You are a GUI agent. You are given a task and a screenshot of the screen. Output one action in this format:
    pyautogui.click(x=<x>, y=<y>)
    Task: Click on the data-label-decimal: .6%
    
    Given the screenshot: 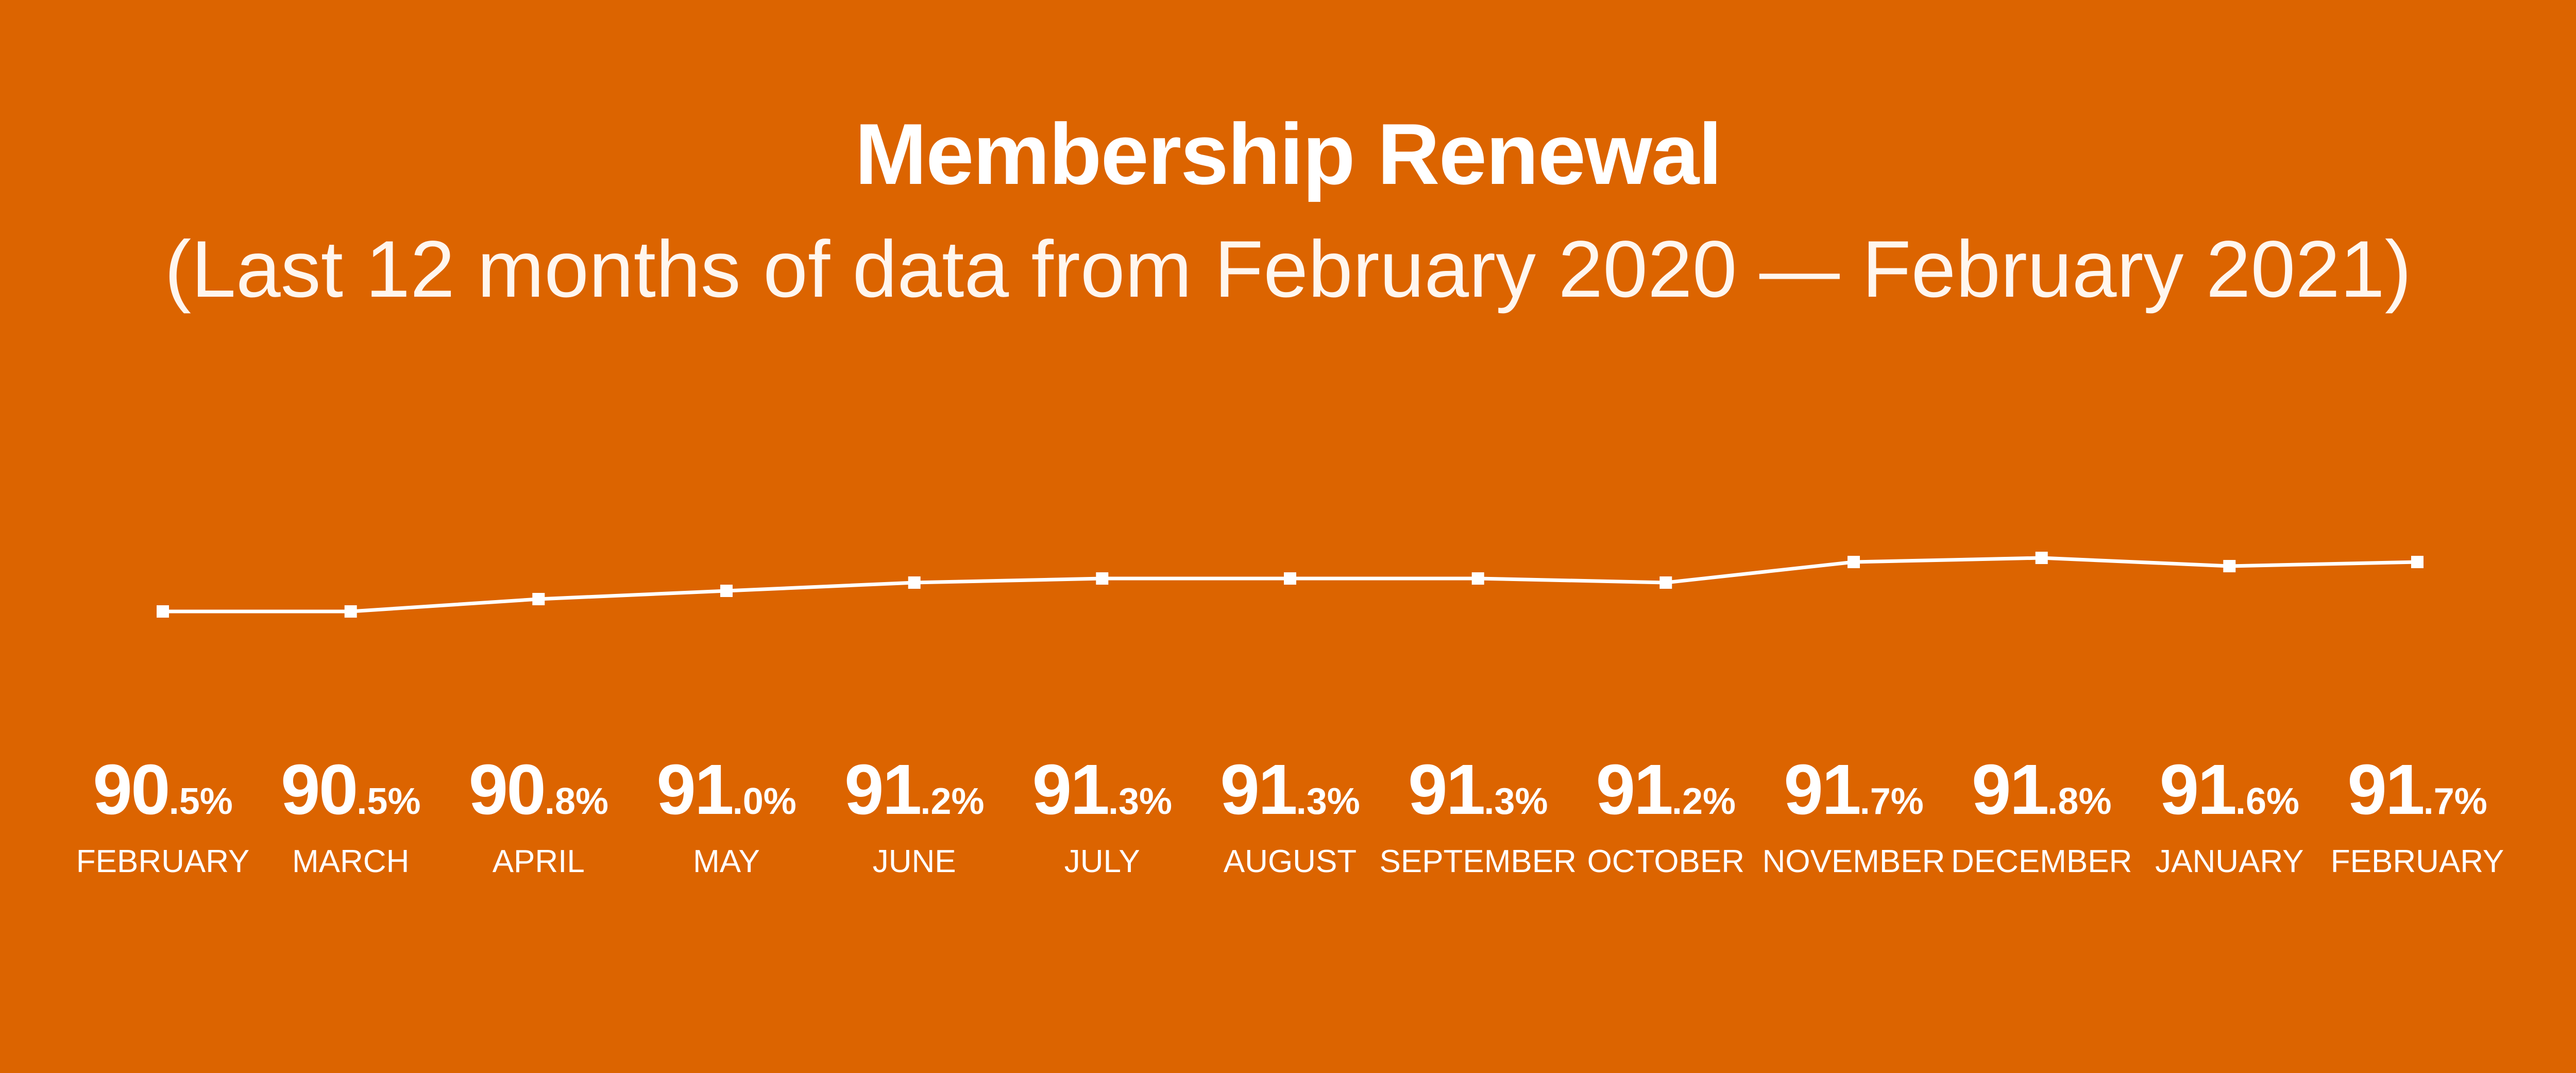 What is the action you would take?
    pyautogui.click(x=2267, y=801)
    